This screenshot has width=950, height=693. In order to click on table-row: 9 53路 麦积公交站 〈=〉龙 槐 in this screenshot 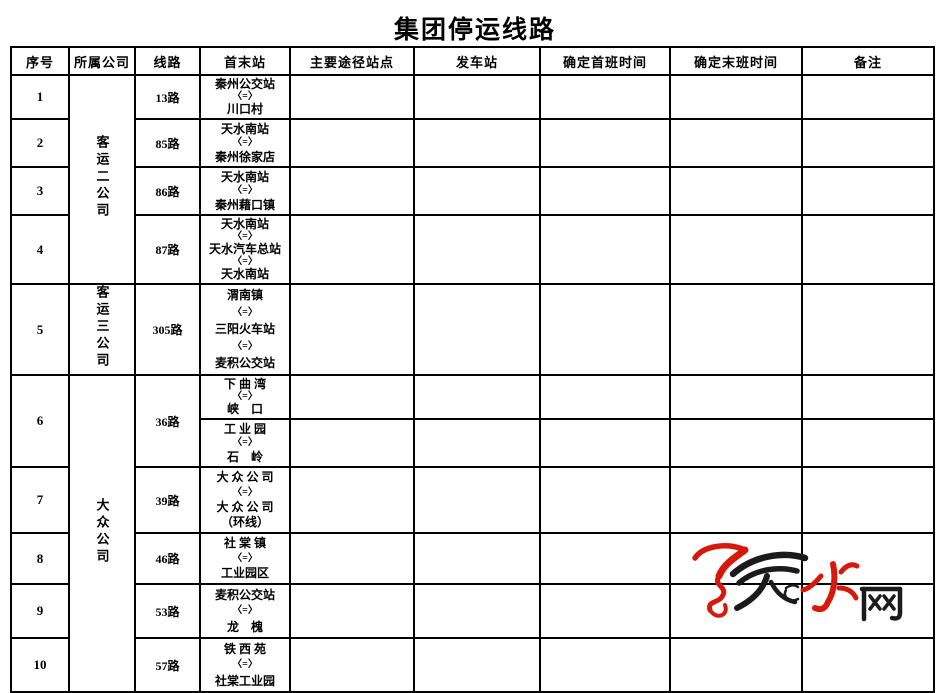, I will do `click(472, 611)`.